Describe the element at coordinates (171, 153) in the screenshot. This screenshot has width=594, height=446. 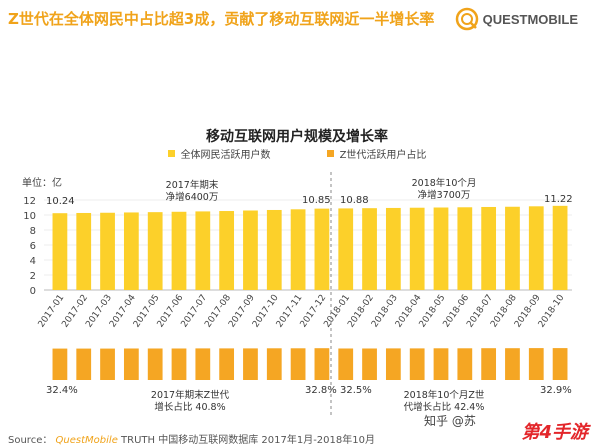
I see `legend-swatch-total` at that location.